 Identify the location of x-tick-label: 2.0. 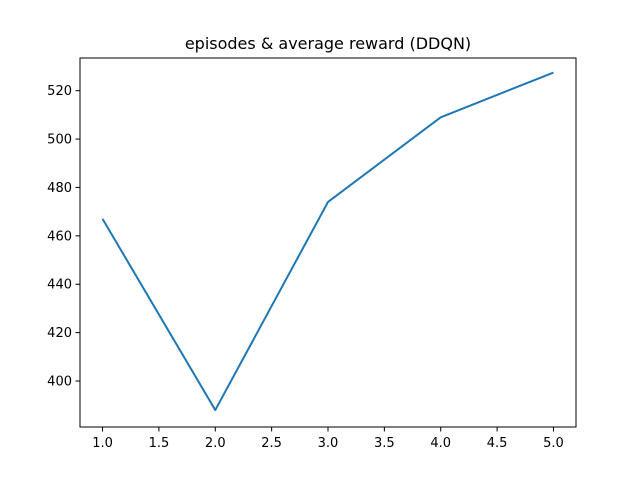
(215, 443).